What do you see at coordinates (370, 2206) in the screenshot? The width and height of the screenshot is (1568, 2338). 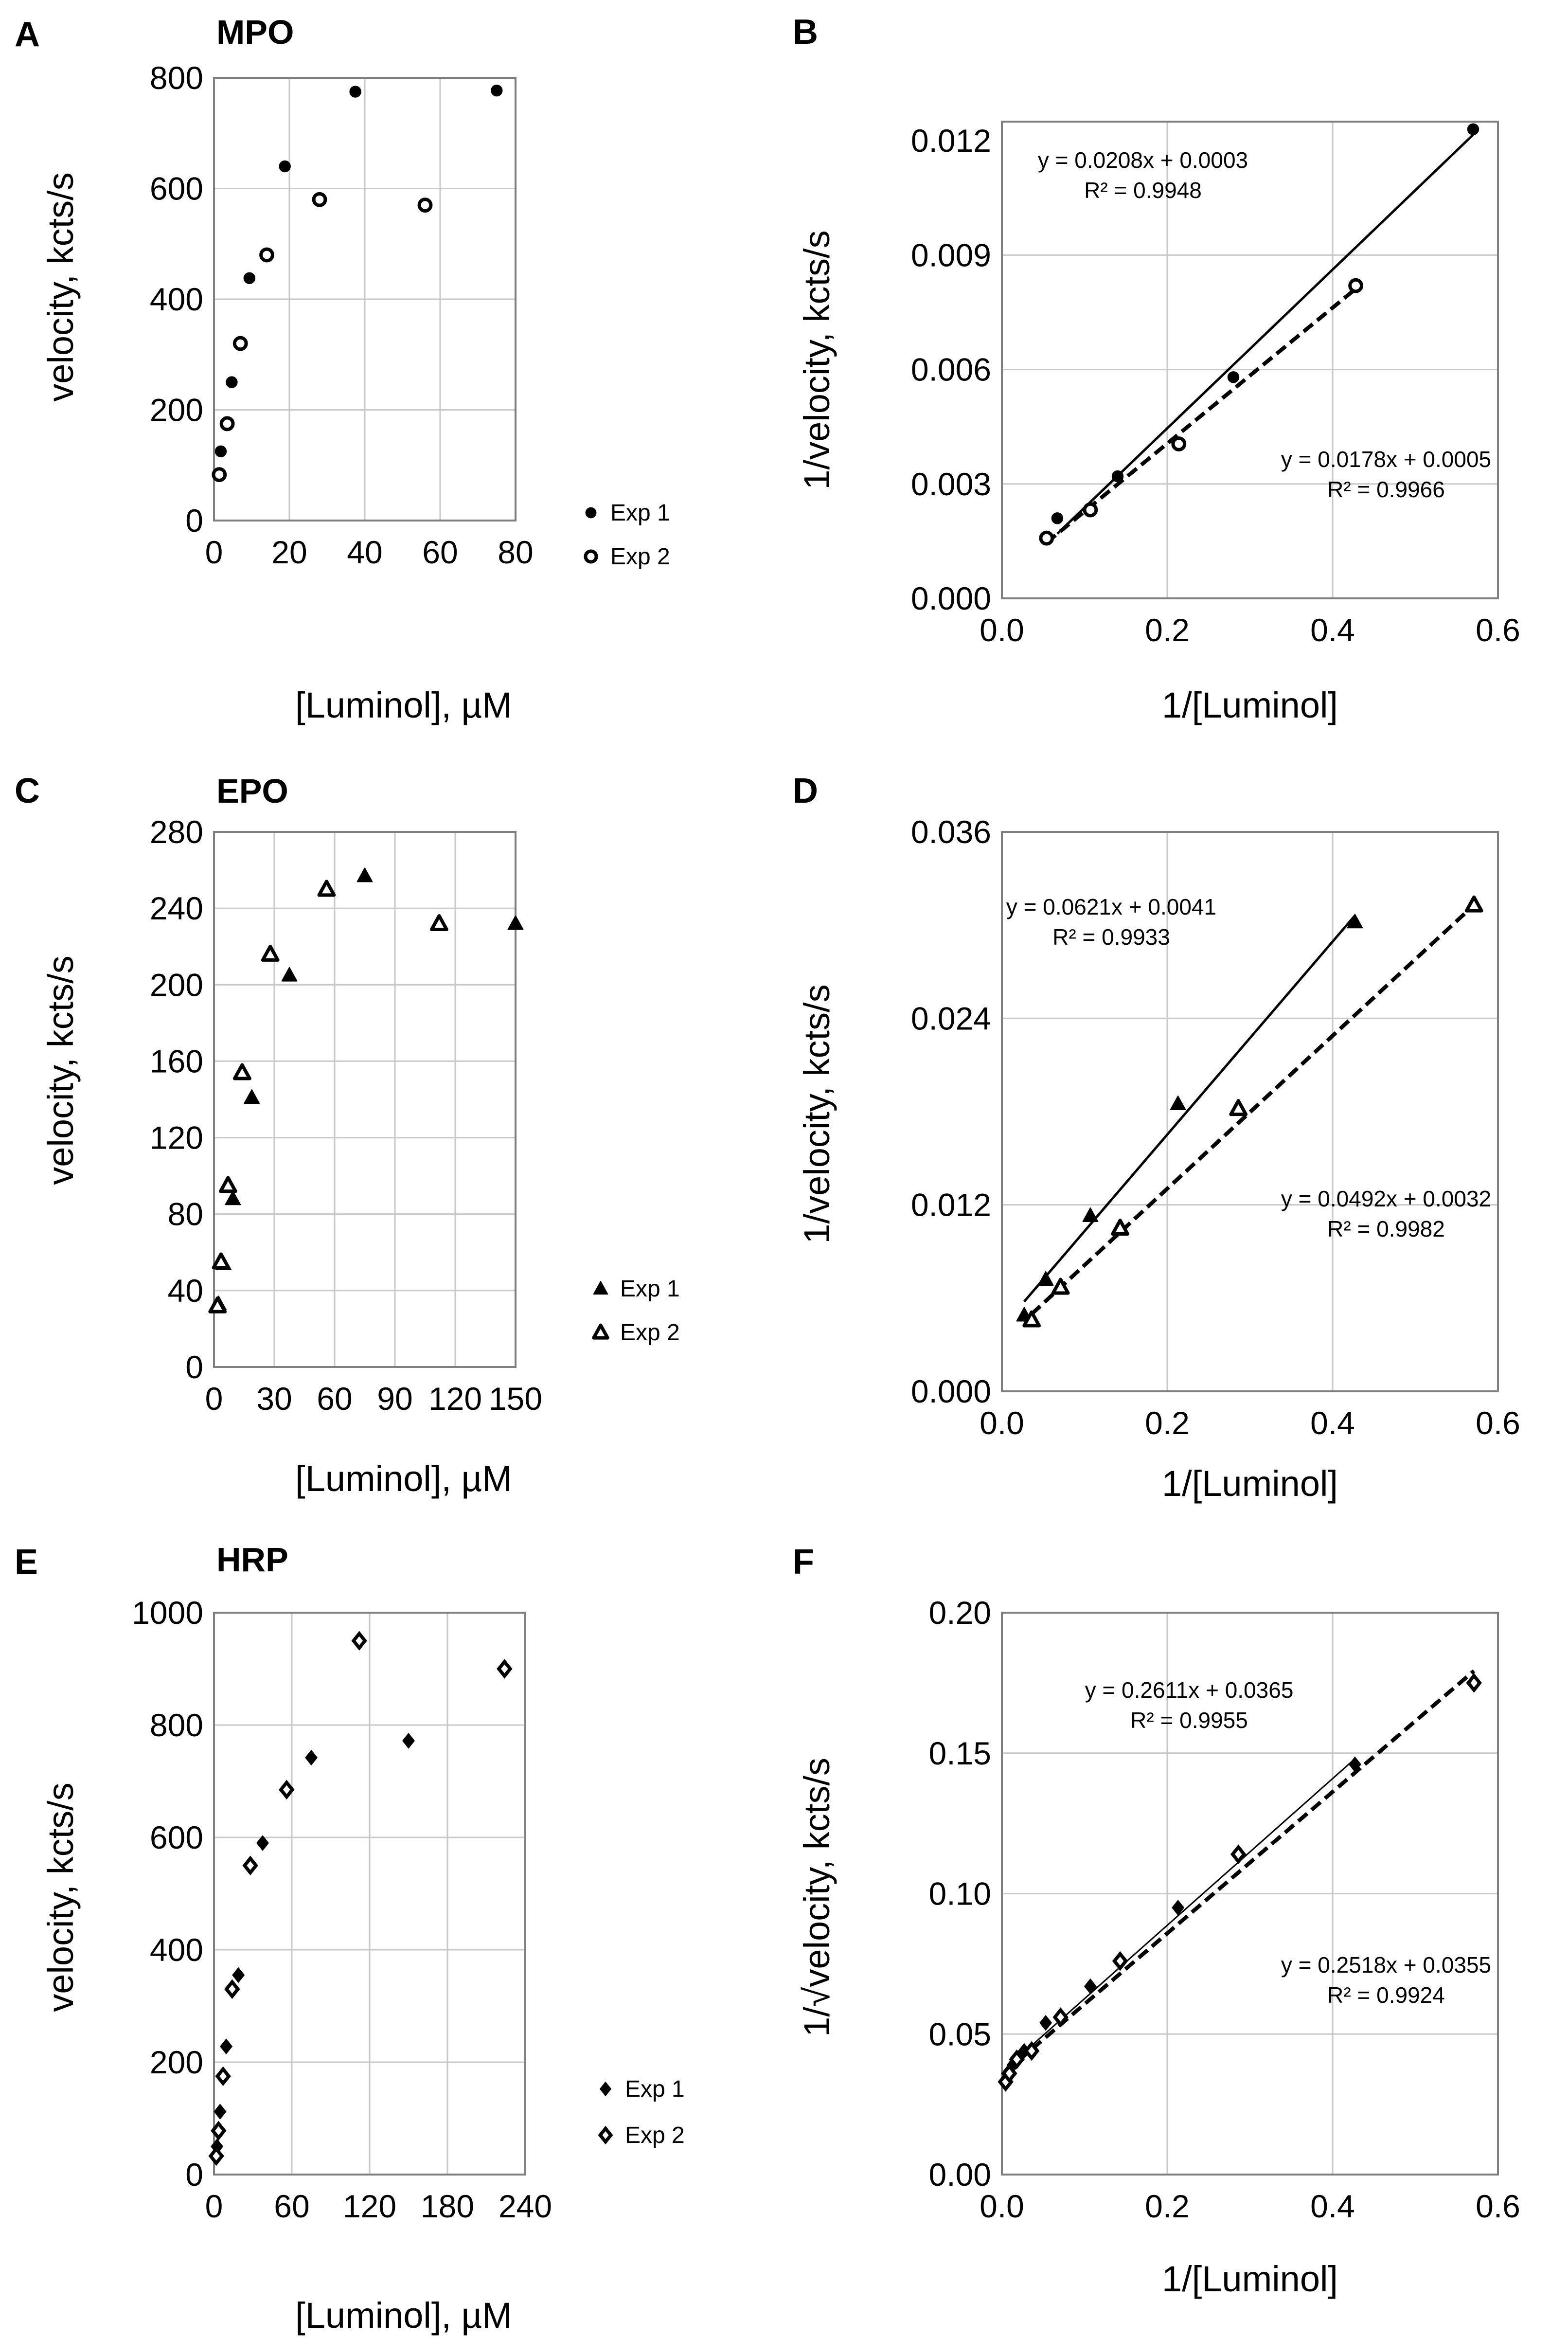 I see `x-tick-label: 120` at bounding box center [370, 2206].